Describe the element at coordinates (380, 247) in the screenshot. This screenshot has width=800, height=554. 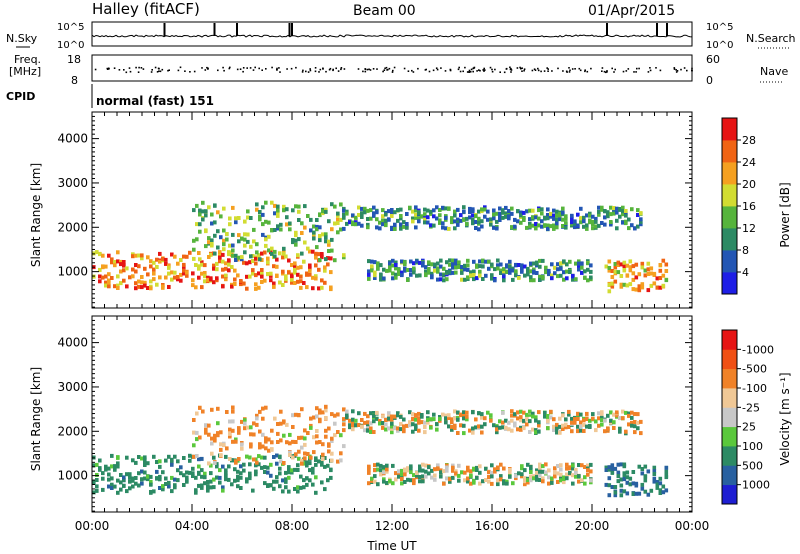
I see `power-data` at that location.